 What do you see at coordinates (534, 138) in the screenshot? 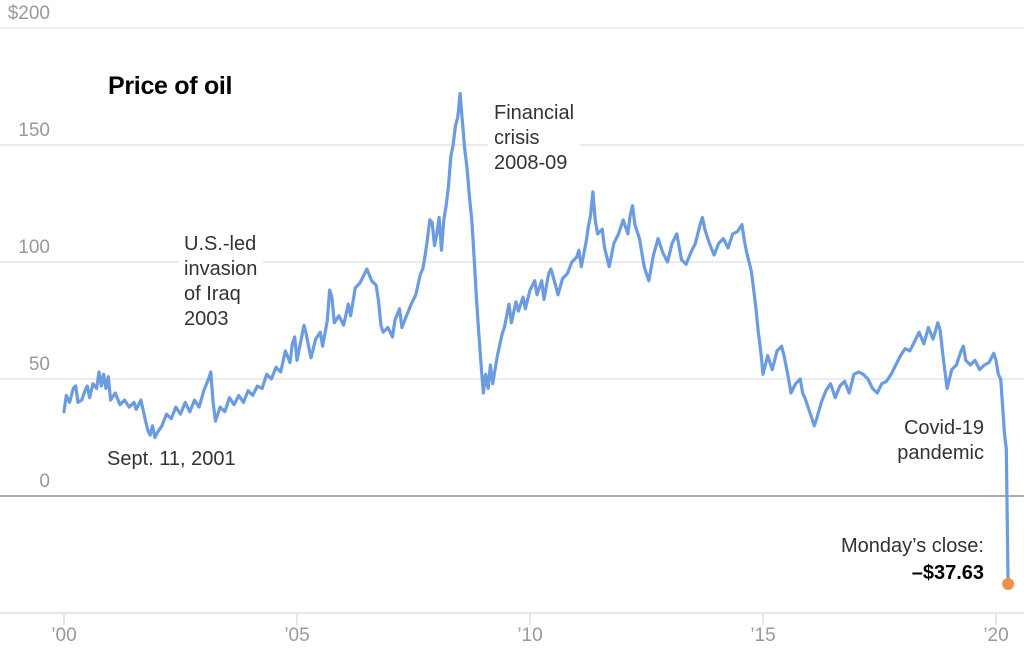
I see `annotation-financial-crisis: Financial crisis 2008-09` at bounding box center [534, 138].